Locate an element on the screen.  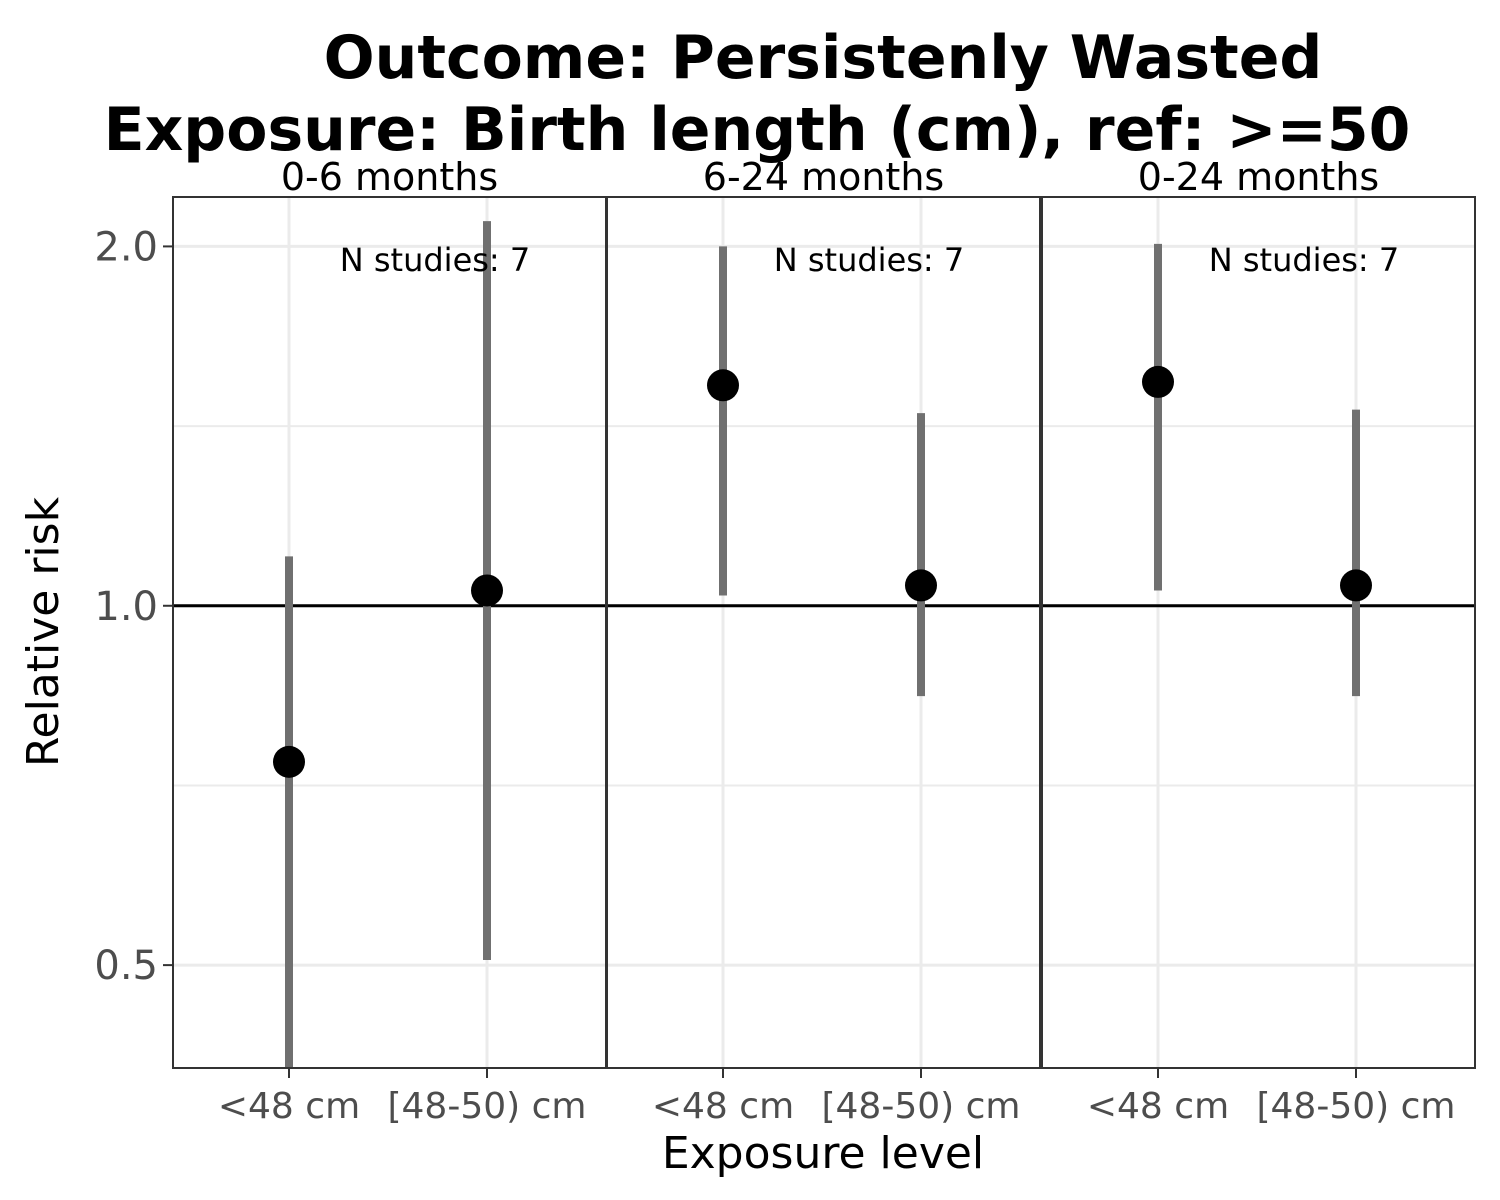
facet-strip-label: 6-24 months is located at coordinates (823, 177).